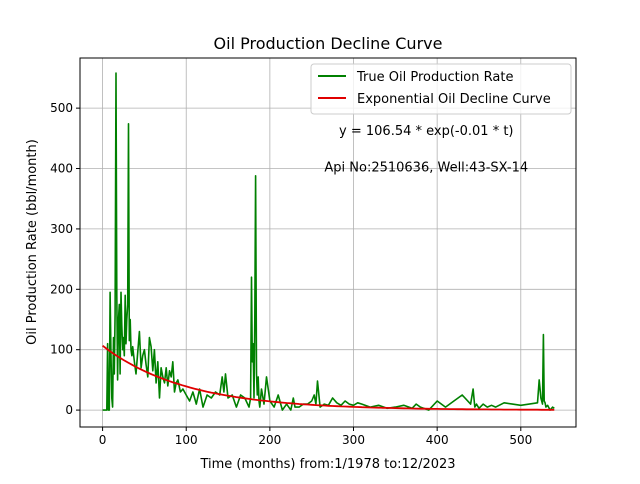  What do you see at coordinates (61, 108) in the screenshot?
I see `y-tick-label: 500` at bounding box center [61, 108].